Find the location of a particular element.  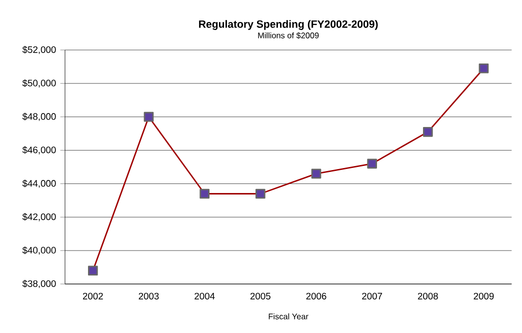

y-tick-label: $52,000 is located at coordinates (39, 50).